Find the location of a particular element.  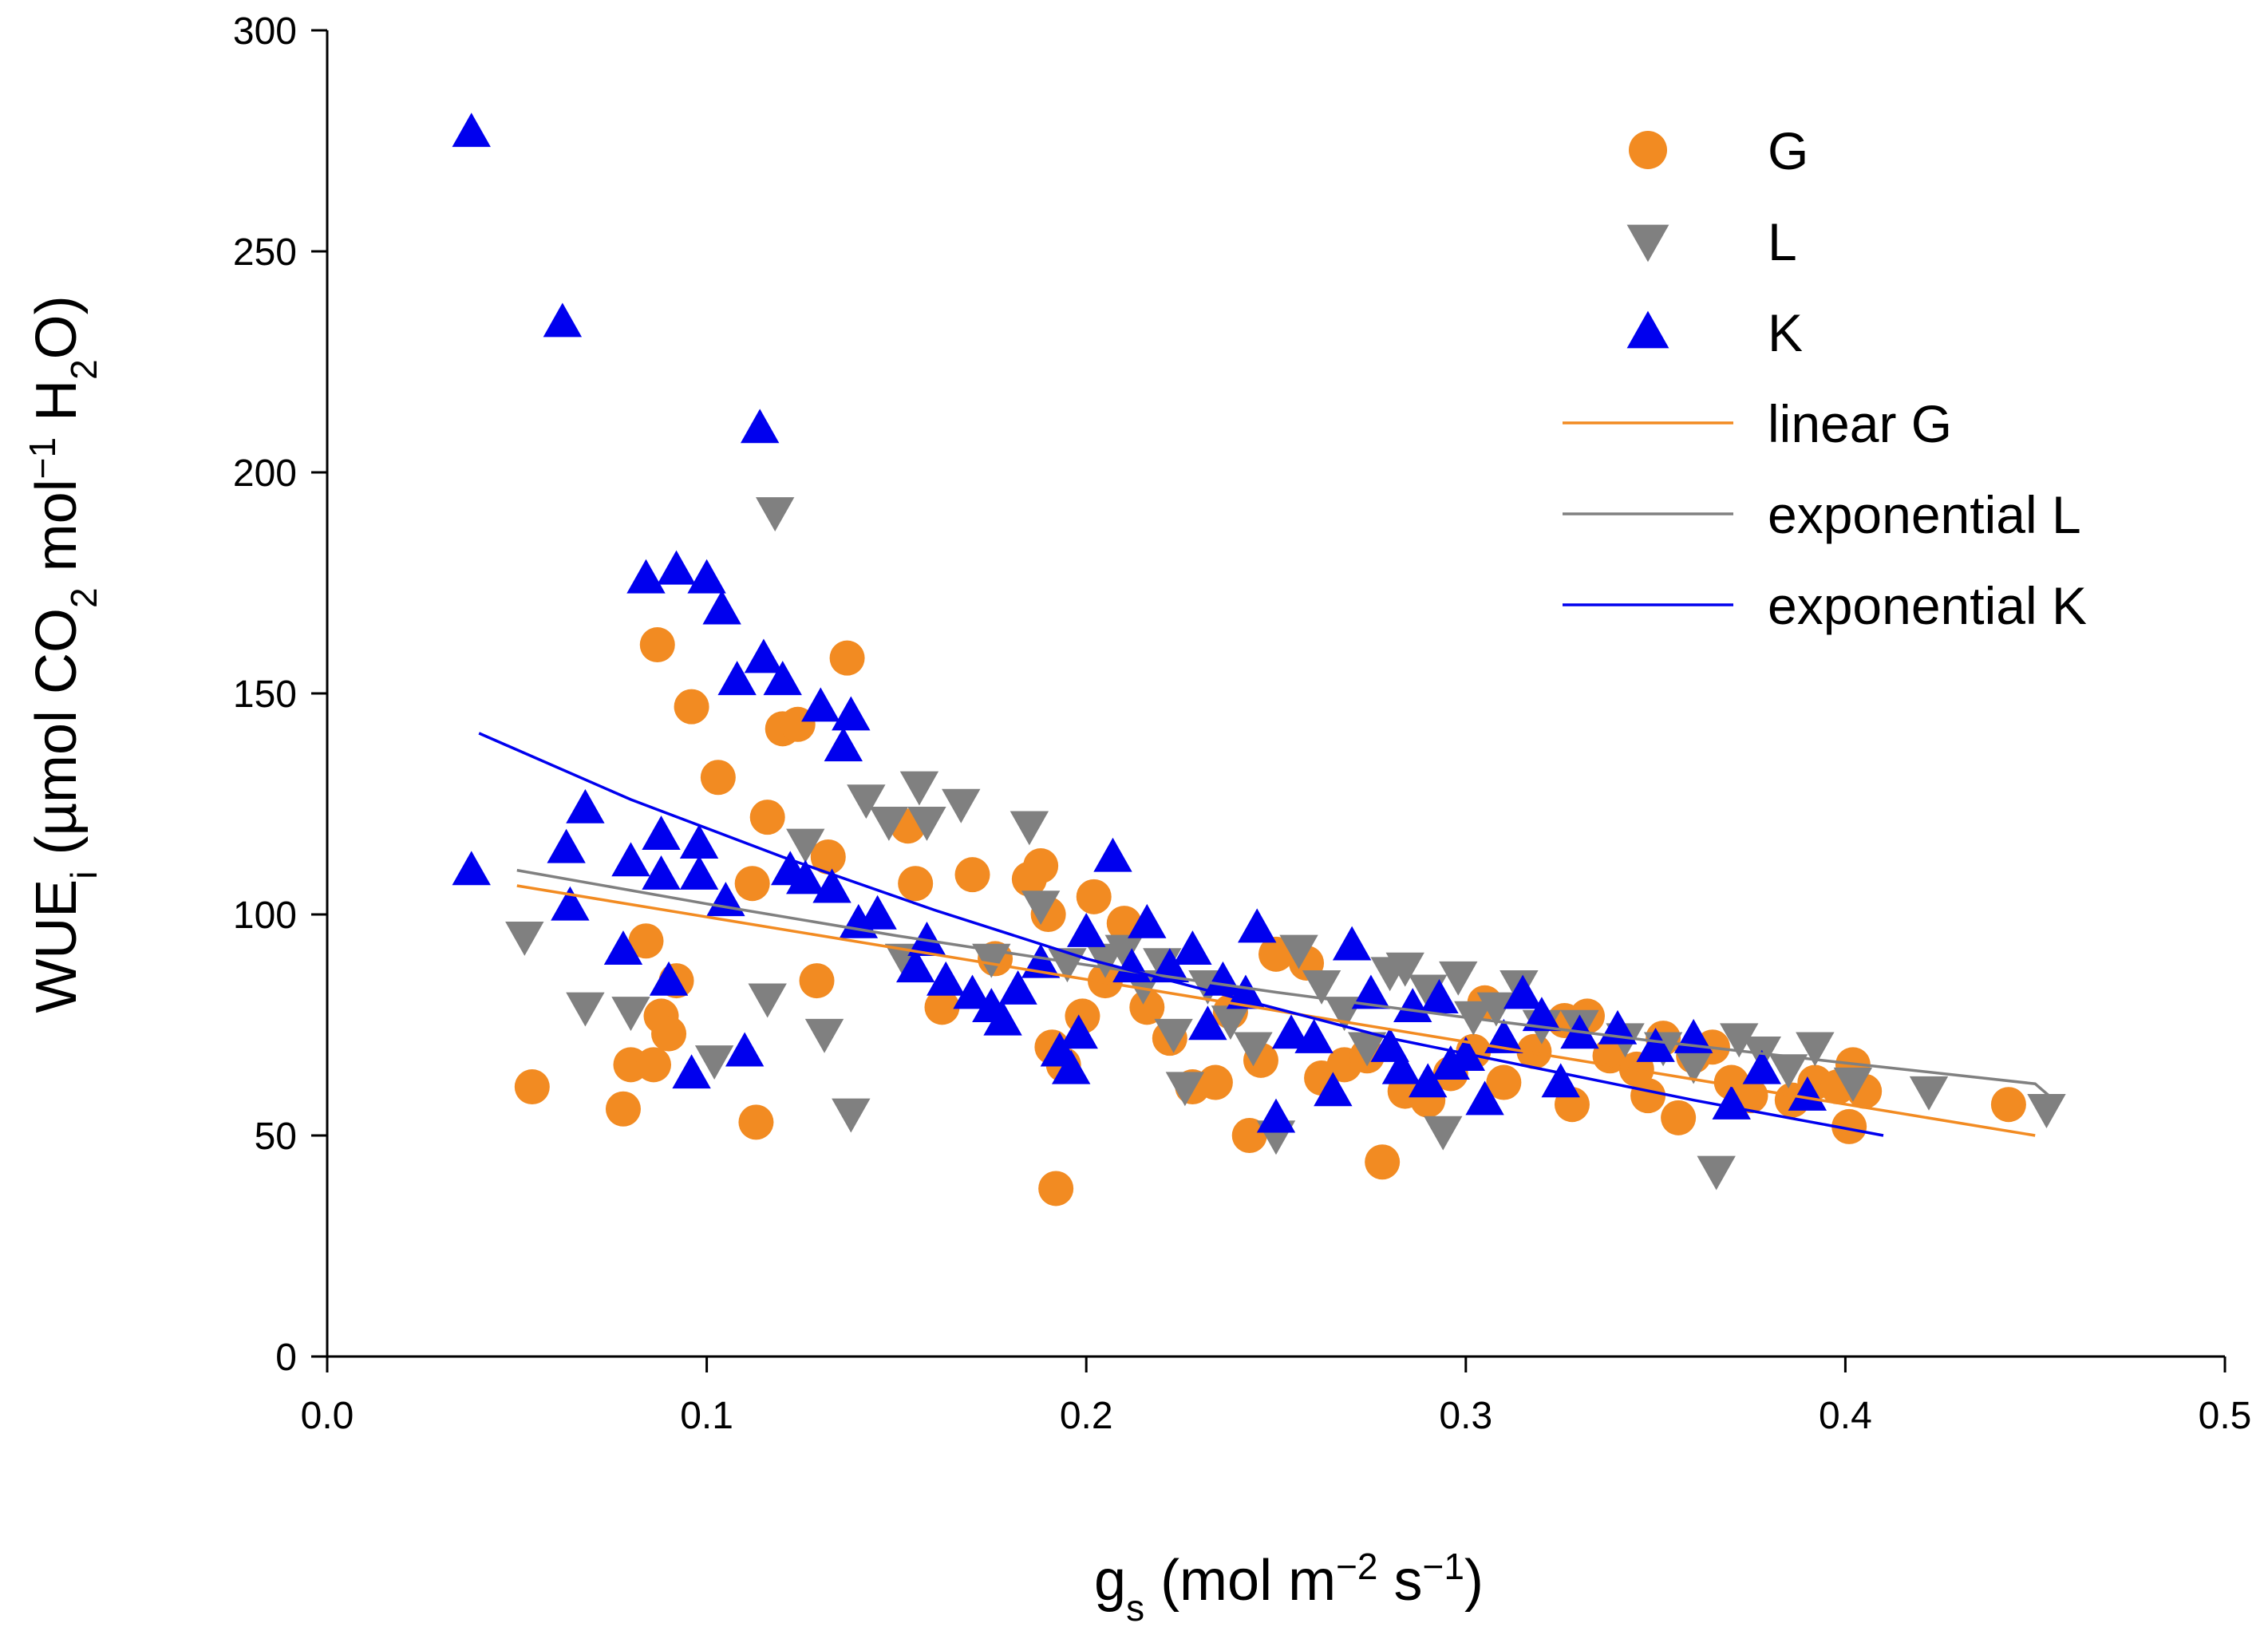

x-tick-label: 0.4 is located at coordinates (1845, 1416).